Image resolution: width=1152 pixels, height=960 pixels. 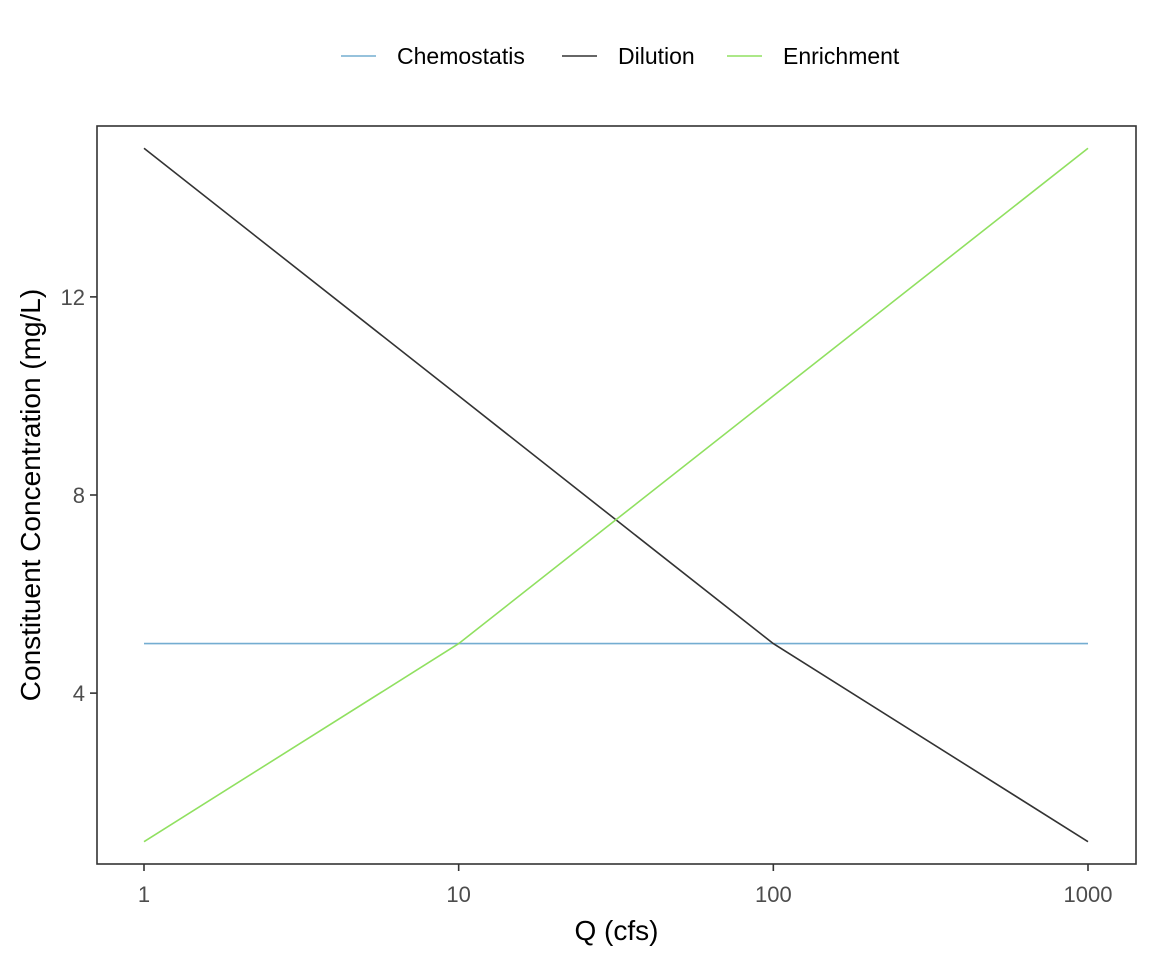 I want to click on x-axis: 1 10 100 1000, so click(x=625, y=885).